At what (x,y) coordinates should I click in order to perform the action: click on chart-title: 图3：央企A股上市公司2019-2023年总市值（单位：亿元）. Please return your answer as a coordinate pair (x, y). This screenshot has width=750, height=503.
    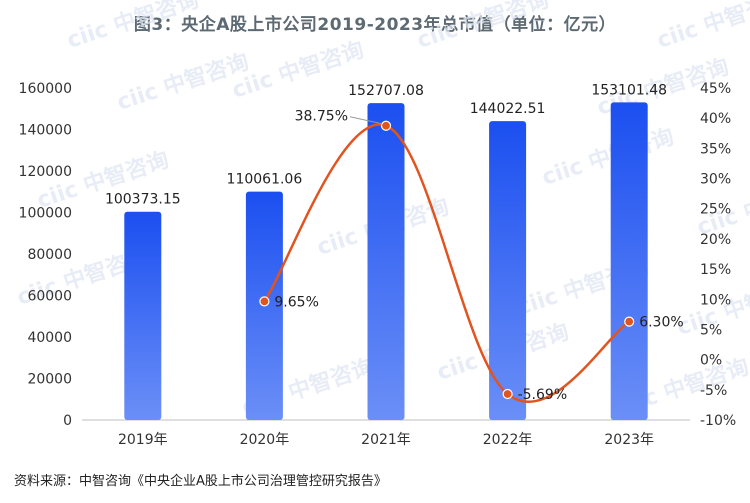
    Looking at the image, I should click on (375, 25).